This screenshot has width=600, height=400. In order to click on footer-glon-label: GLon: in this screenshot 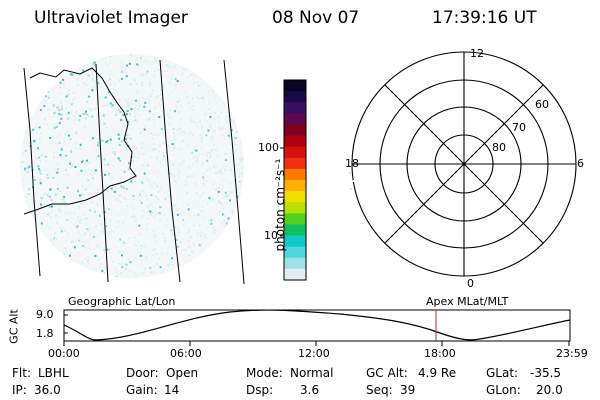, I will do `click(503, 390)`.